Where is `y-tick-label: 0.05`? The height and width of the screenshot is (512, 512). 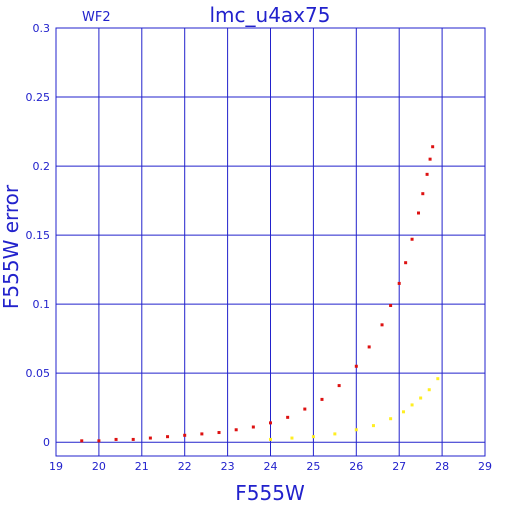
y-tick-label: 0.05 is located at coordinates (38, 373).